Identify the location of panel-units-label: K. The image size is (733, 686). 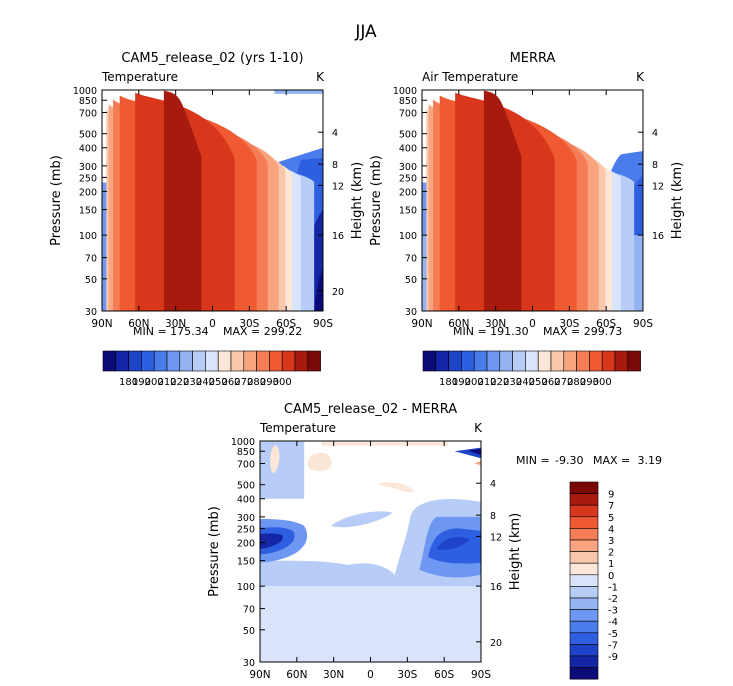
(320, 77).